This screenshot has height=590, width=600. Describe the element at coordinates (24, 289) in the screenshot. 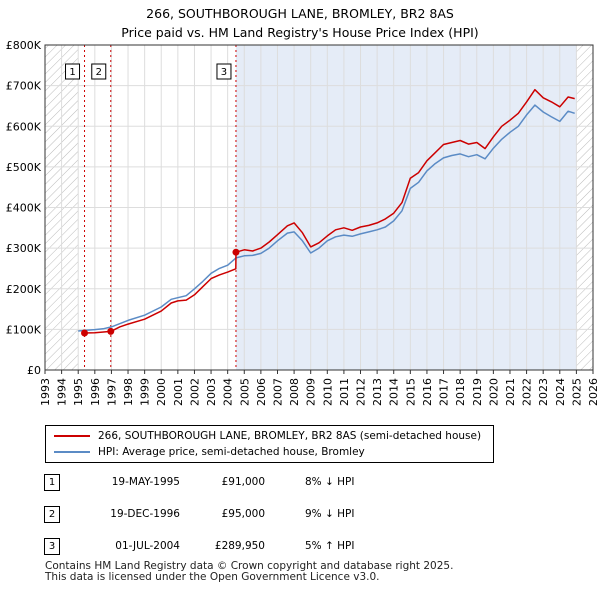

I see `y-tick-label: £200K` at that location.